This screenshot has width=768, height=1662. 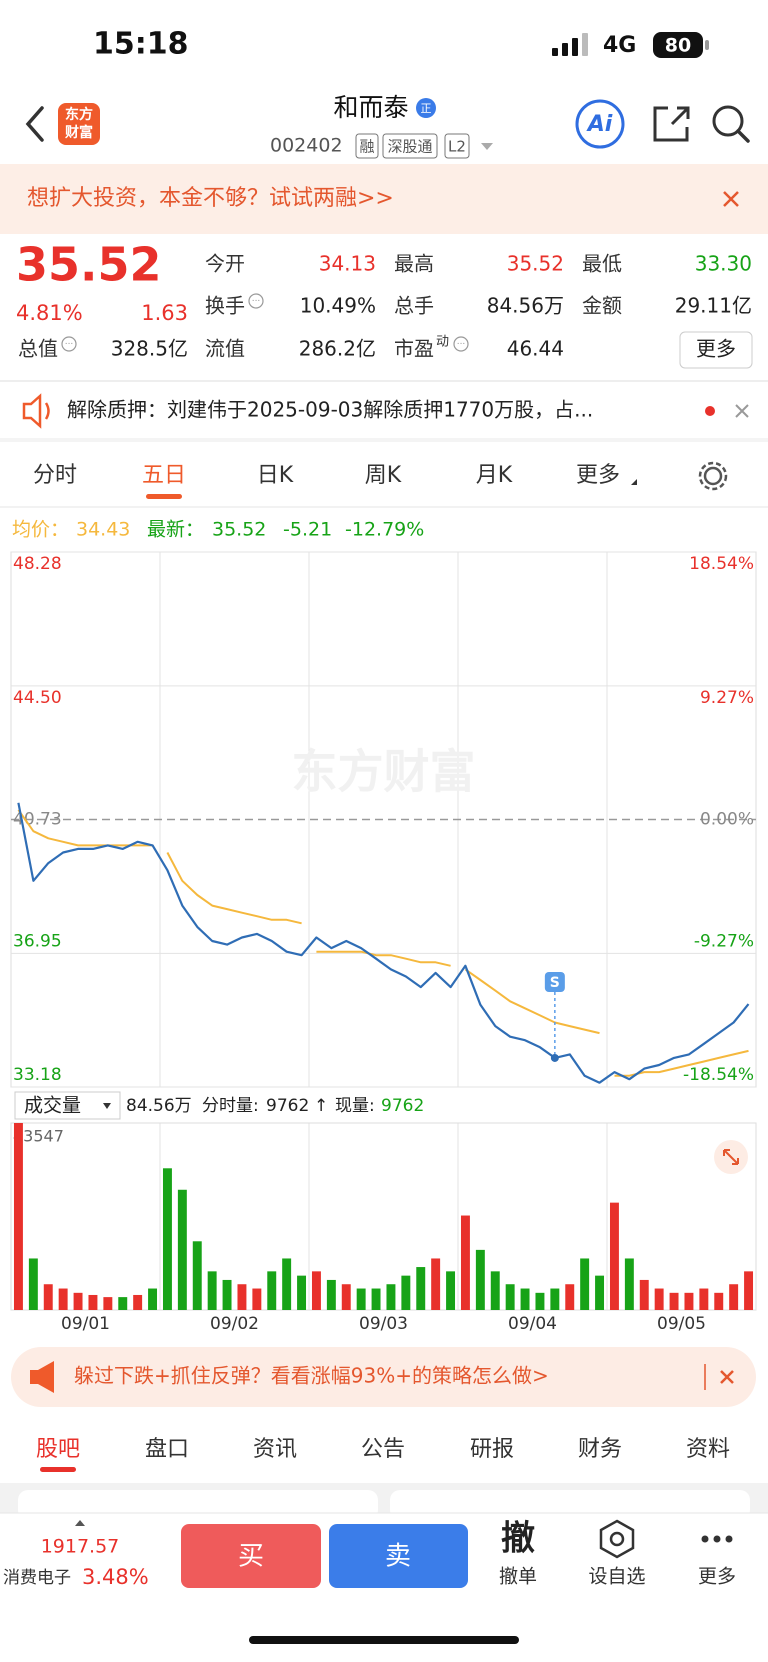 What do you see at coordinates (716, 350) in the screenshot?
I see `more-button` at bounding box center [716, 350].